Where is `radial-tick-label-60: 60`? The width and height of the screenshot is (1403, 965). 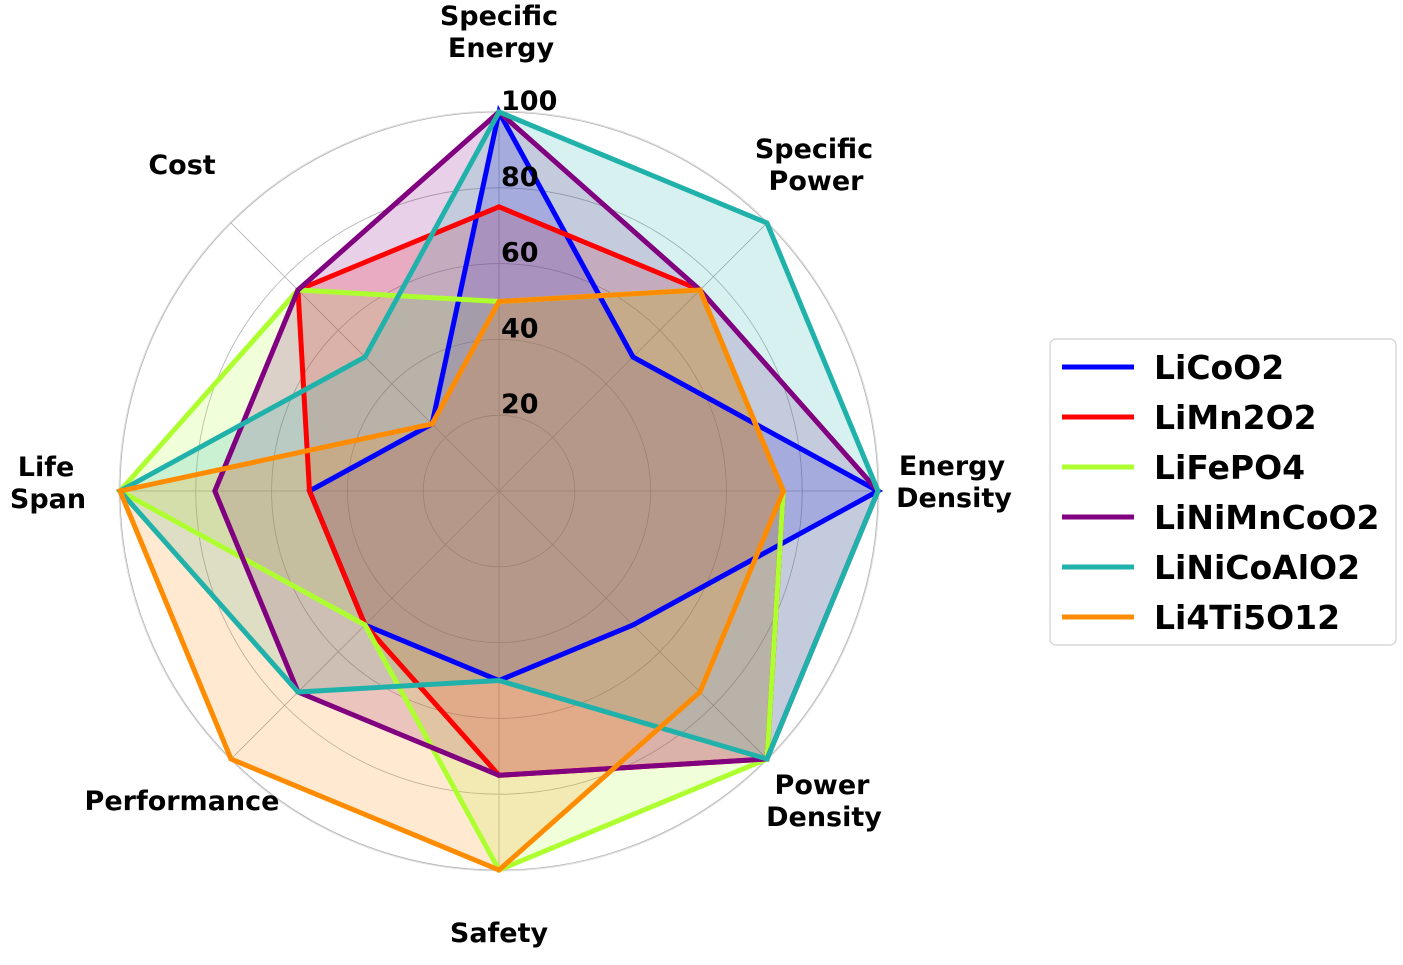
radial-tick-label-60: 60 is located at coordinates (520, 253).